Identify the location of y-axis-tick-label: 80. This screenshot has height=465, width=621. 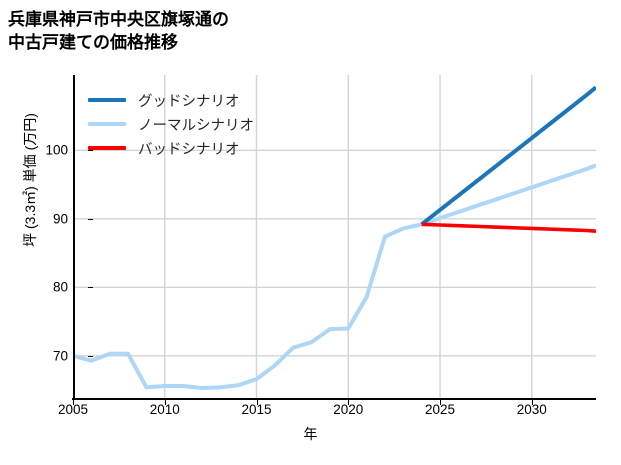
(60, 287).